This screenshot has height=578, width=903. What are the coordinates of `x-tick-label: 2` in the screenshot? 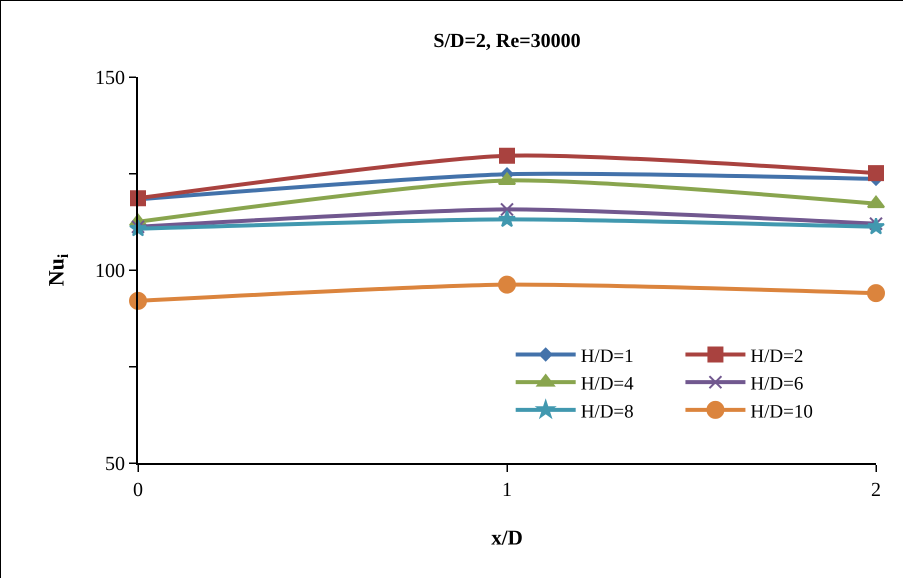 It's located at (876, 490).